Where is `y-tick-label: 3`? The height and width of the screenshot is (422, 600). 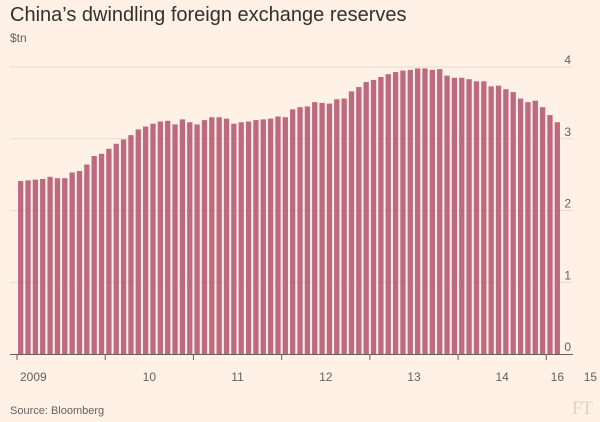 y-tick-label: 3 is located at coordinates (567, 132).